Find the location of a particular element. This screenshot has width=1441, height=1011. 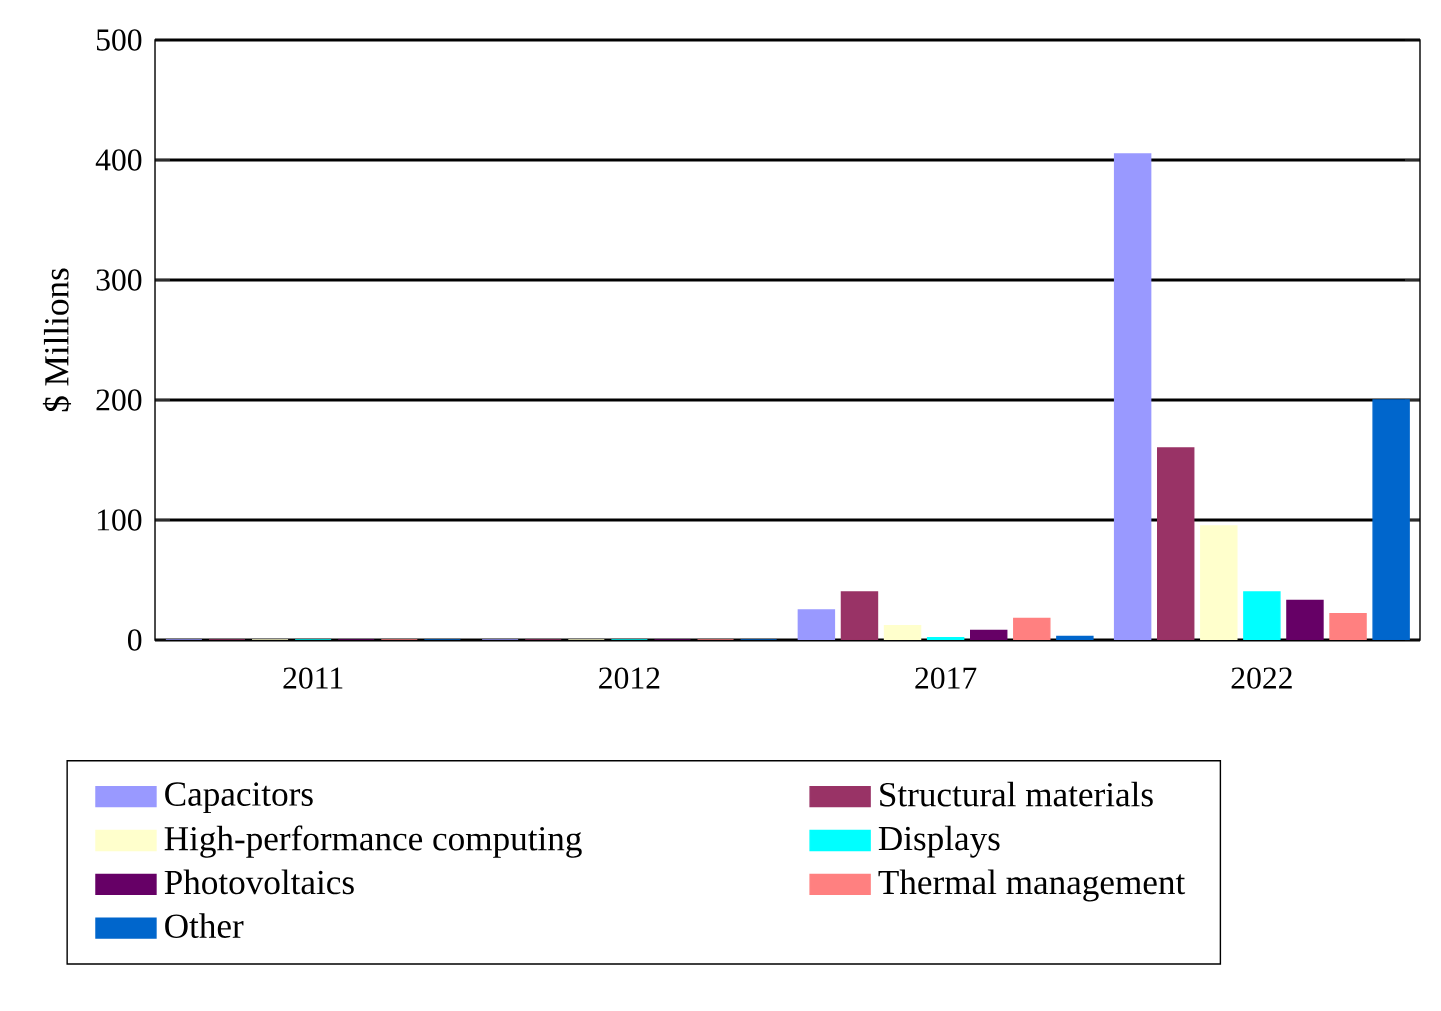

legend-label: Capacitors is located at coordinates (239, 798).